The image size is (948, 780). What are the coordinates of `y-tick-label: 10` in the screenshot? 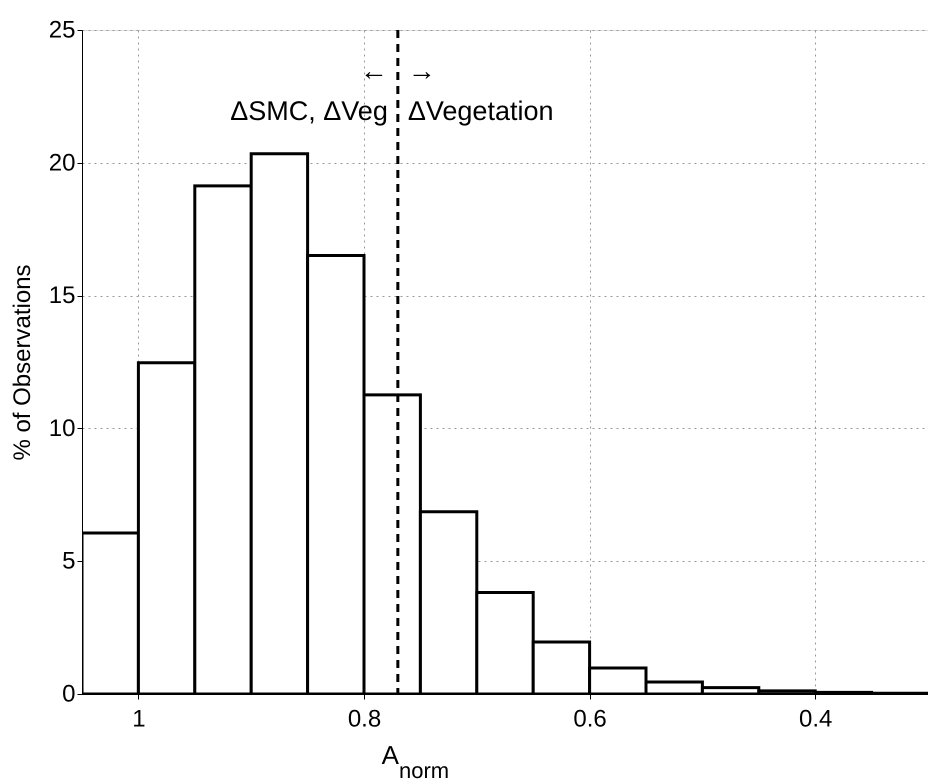 It's located at (62, 428).